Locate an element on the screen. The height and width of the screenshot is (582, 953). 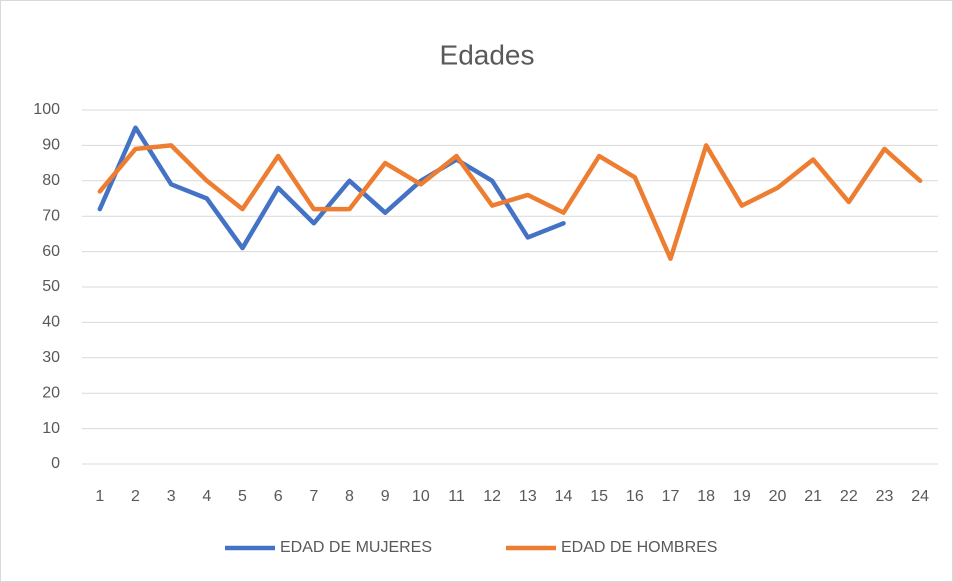
y-tick-label: 50 is located at coordinates (51, 286).